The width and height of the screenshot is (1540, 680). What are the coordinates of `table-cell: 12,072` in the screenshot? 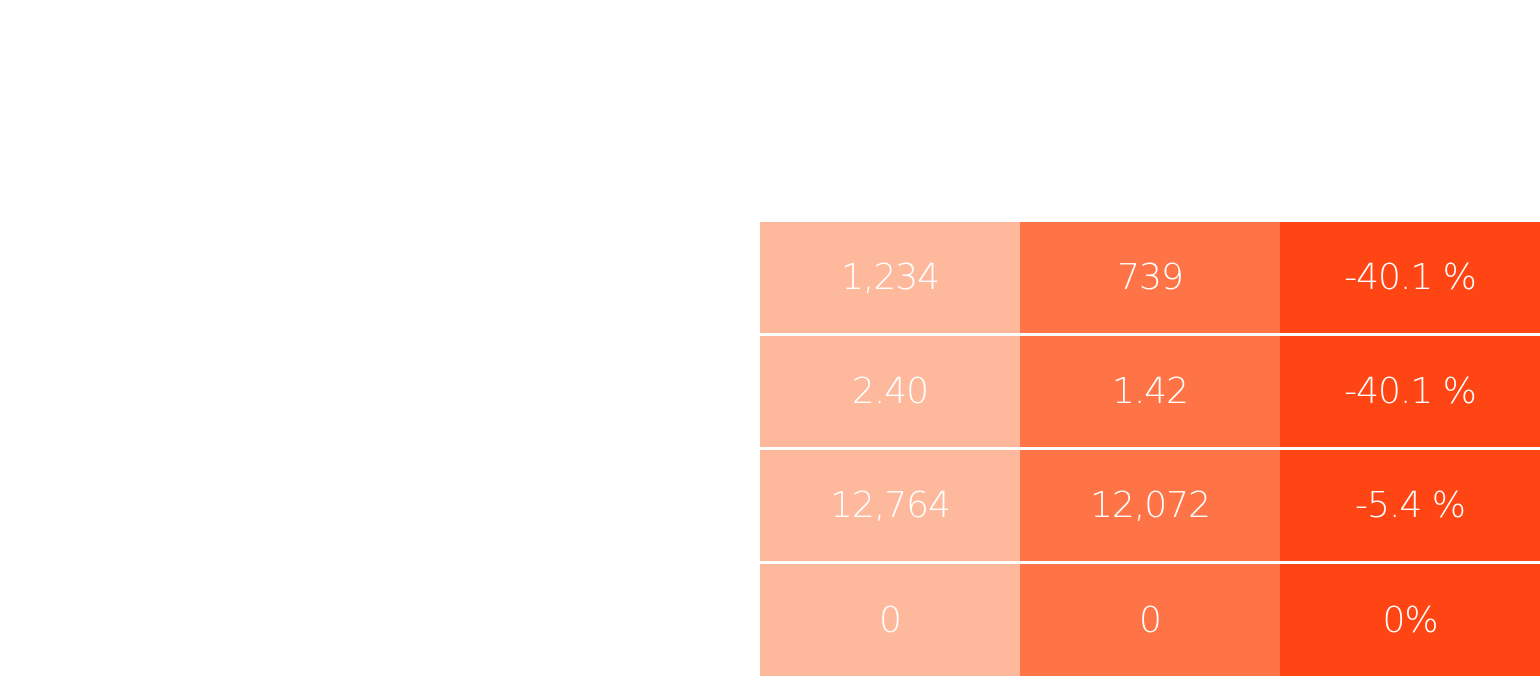 It's located at (1150, 505).